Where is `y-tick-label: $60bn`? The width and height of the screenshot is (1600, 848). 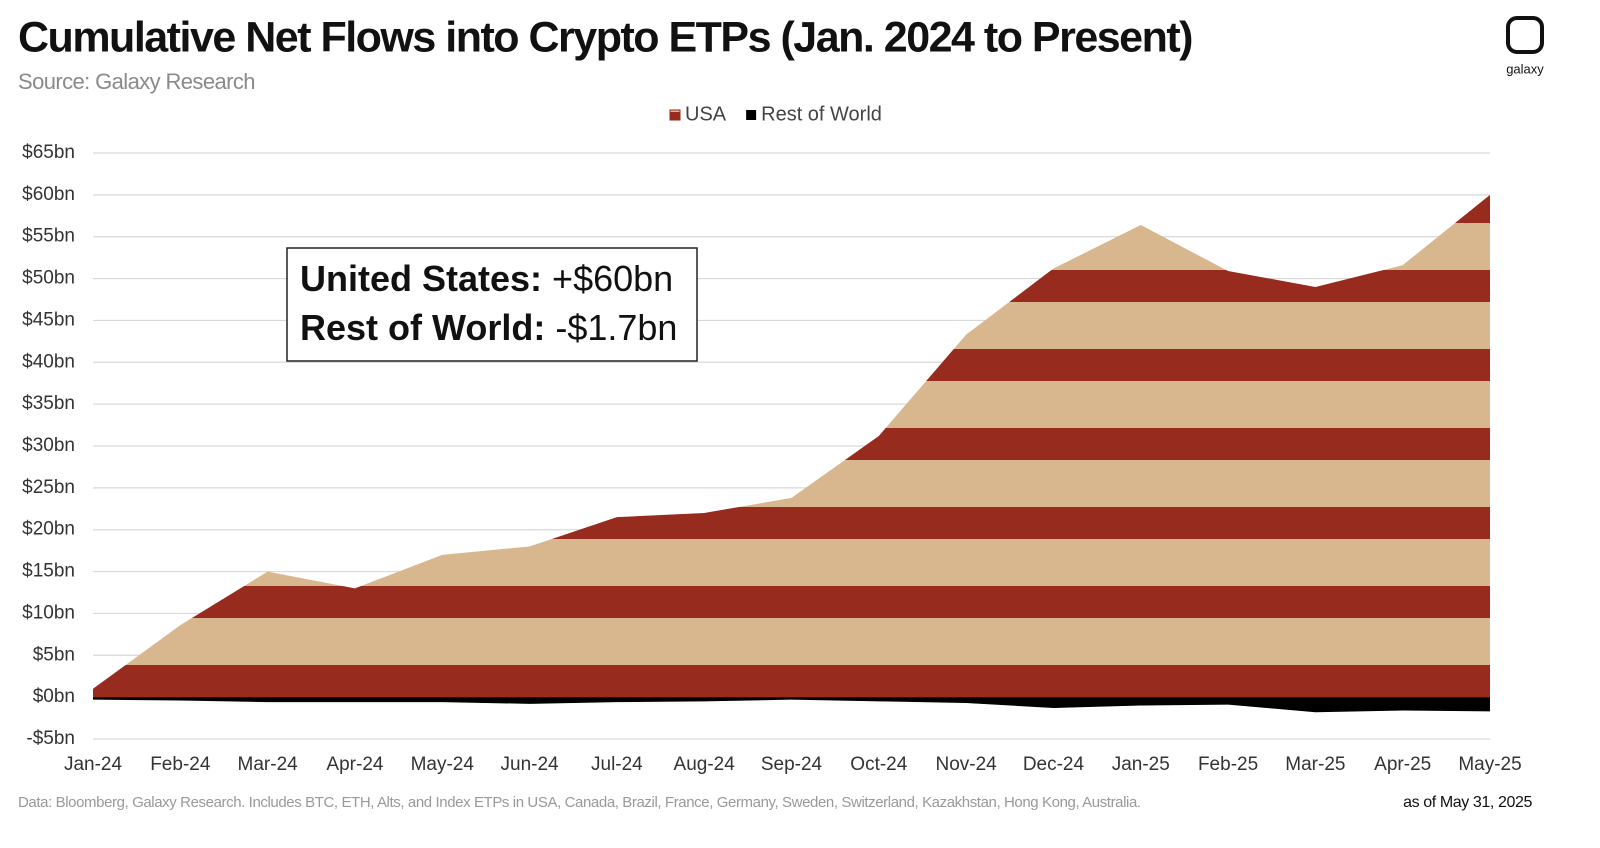 y-tick-label: $60bn is located at coordinates (48, 194).